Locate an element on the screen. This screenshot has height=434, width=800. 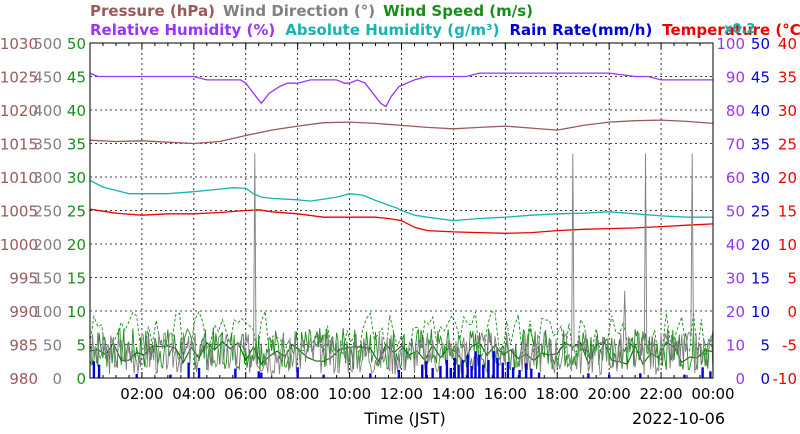
humidity-tick-label: 20 is located at coordinates (735, 312).